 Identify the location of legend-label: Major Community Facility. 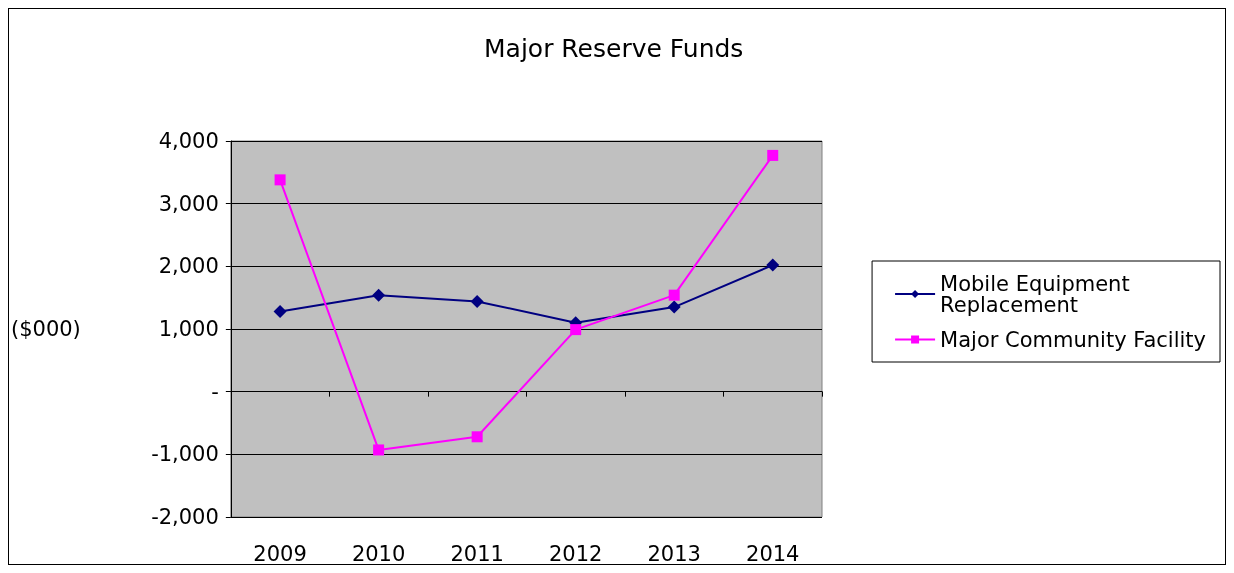
(1073, 339).